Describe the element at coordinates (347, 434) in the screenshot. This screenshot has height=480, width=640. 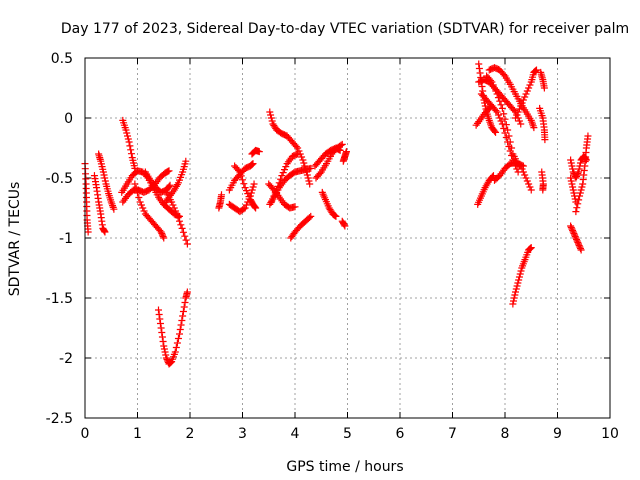
I see `x-tick-label: 5` at that location.